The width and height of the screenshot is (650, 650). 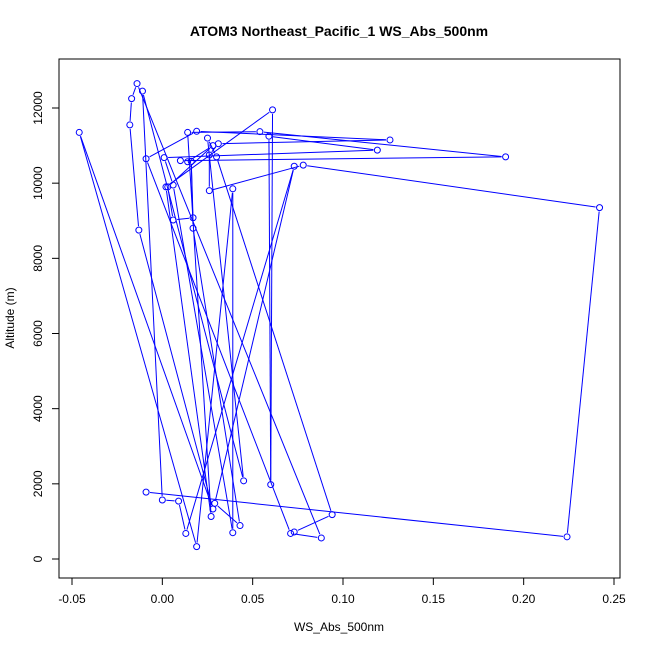 I want to click on x-axis-label: WS_Abs_500nm, so click(x=339, y=627).